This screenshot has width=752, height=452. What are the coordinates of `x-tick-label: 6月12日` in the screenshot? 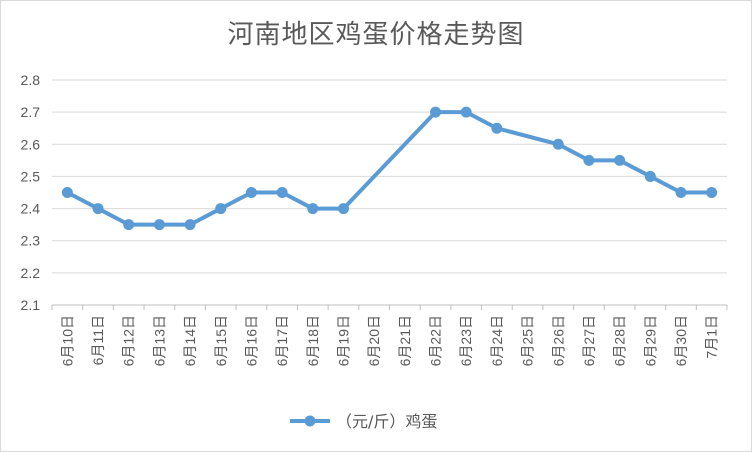 It's located at (129, 340).